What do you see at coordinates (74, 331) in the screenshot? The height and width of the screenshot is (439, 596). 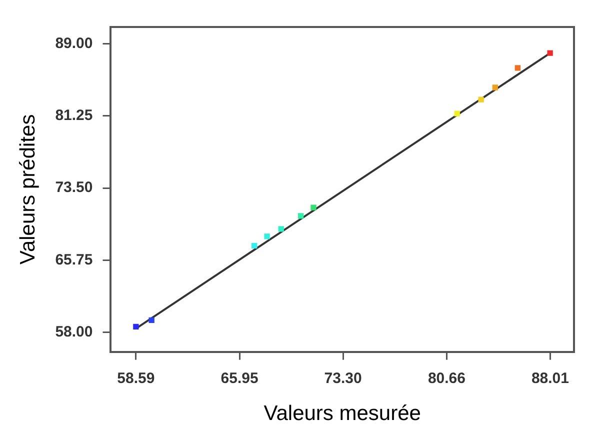 I see `y-tick-label: 58.00` at bounding box center [74, 331].